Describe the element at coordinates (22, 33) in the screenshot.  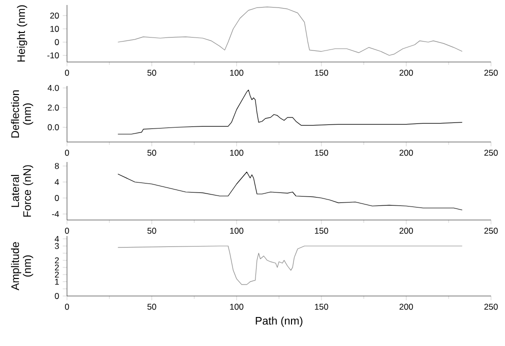
I see `y-axis-title: Height (nm)` at that location.